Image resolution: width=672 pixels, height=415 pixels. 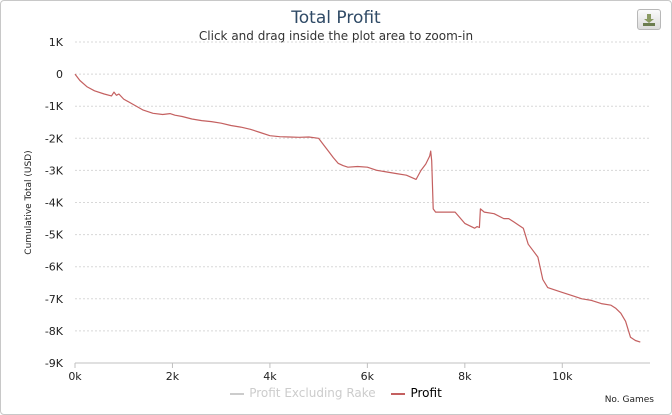 I want to click on x-tick-label: 0k, so click(x=75, y=376).